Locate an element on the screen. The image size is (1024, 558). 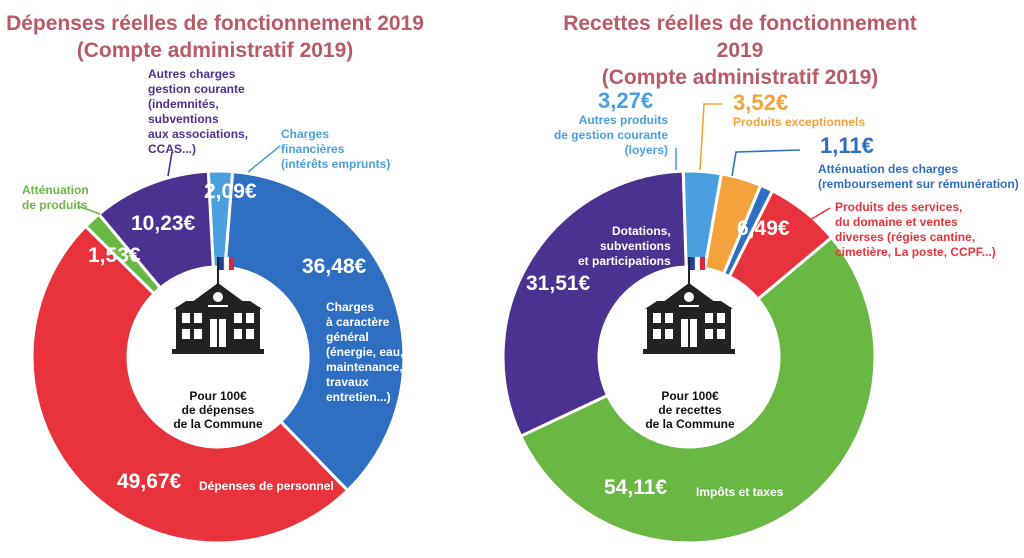
slice-label-attenuation-produits: Atténuation de produits is located at coordinates (55, 197).